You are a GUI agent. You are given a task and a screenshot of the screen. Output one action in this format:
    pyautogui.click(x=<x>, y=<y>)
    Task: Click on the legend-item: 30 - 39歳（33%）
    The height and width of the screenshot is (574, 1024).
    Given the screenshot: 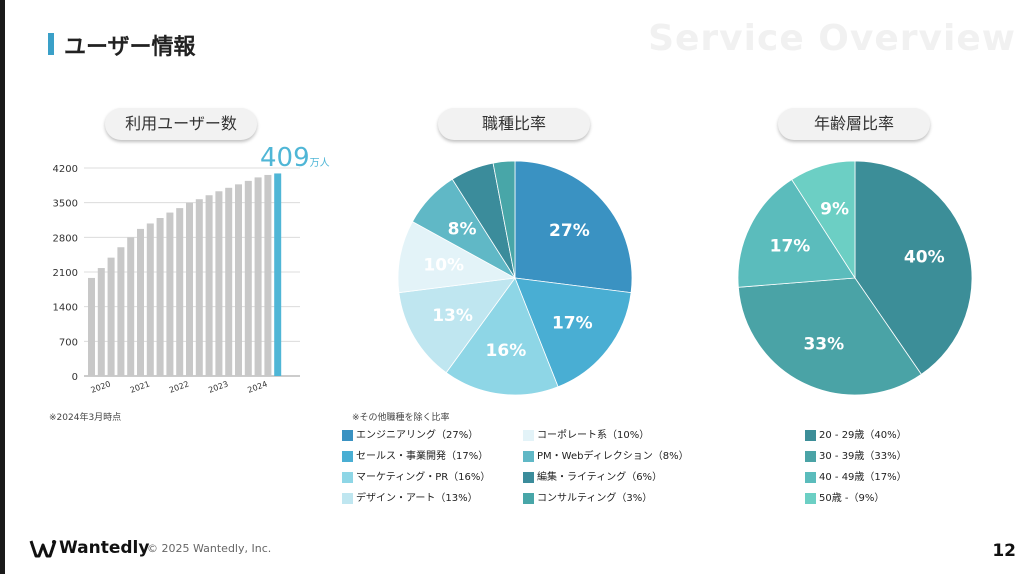 What is the action you would take?
    pyautogui.click(x=856, y=461)
    